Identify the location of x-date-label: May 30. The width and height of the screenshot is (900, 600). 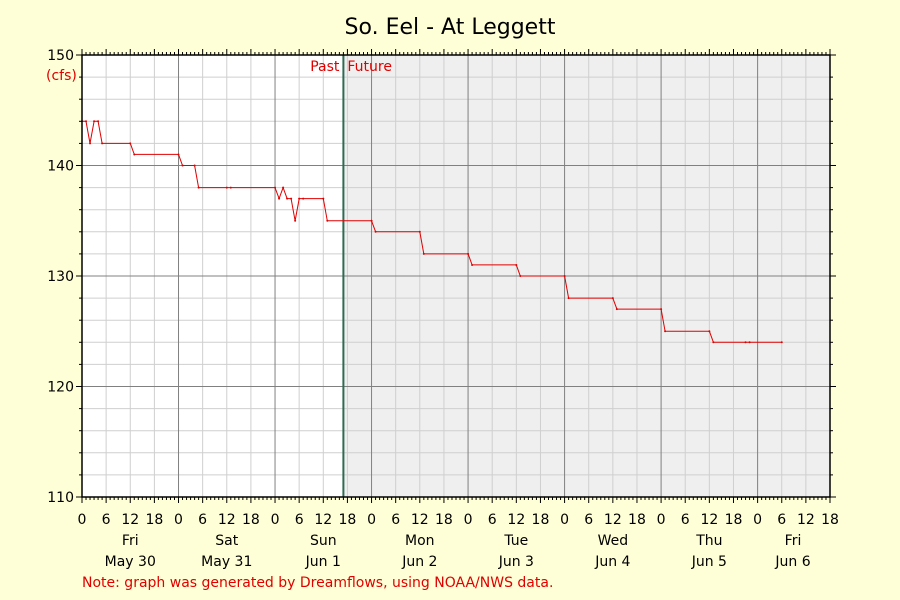
(130, 562).